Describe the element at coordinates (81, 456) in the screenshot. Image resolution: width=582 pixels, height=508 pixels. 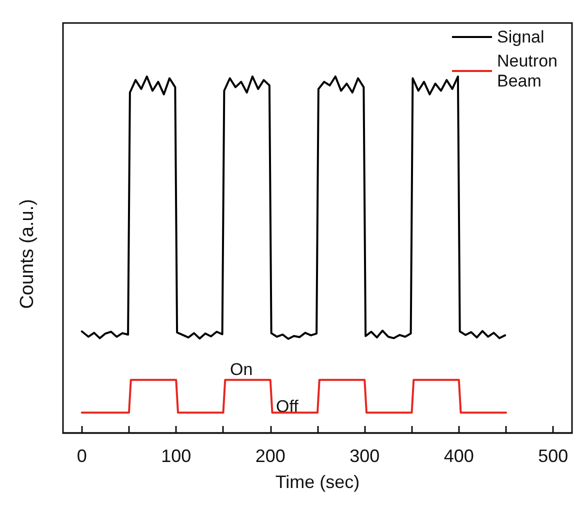
I see `x-tick-label: 0` at that location.